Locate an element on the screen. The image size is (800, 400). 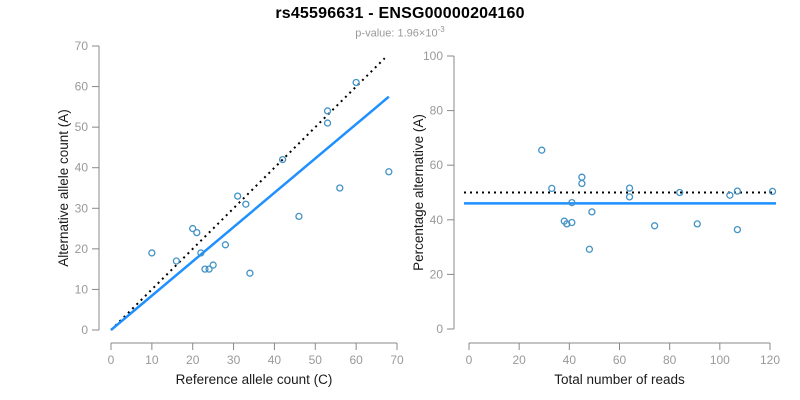
x-tick-label: 100 is located at coordinates (720, 360).